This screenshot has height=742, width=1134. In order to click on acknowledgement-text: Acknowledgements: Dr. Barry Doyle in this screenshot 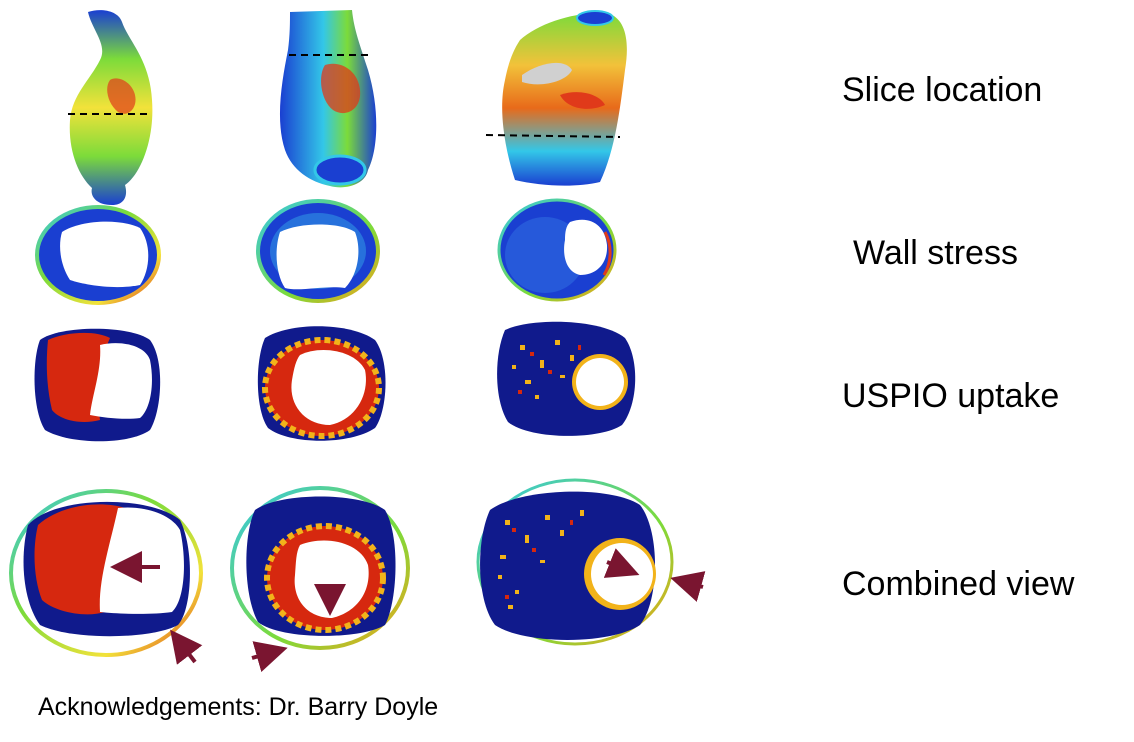, I will do `click(238, 707)`.